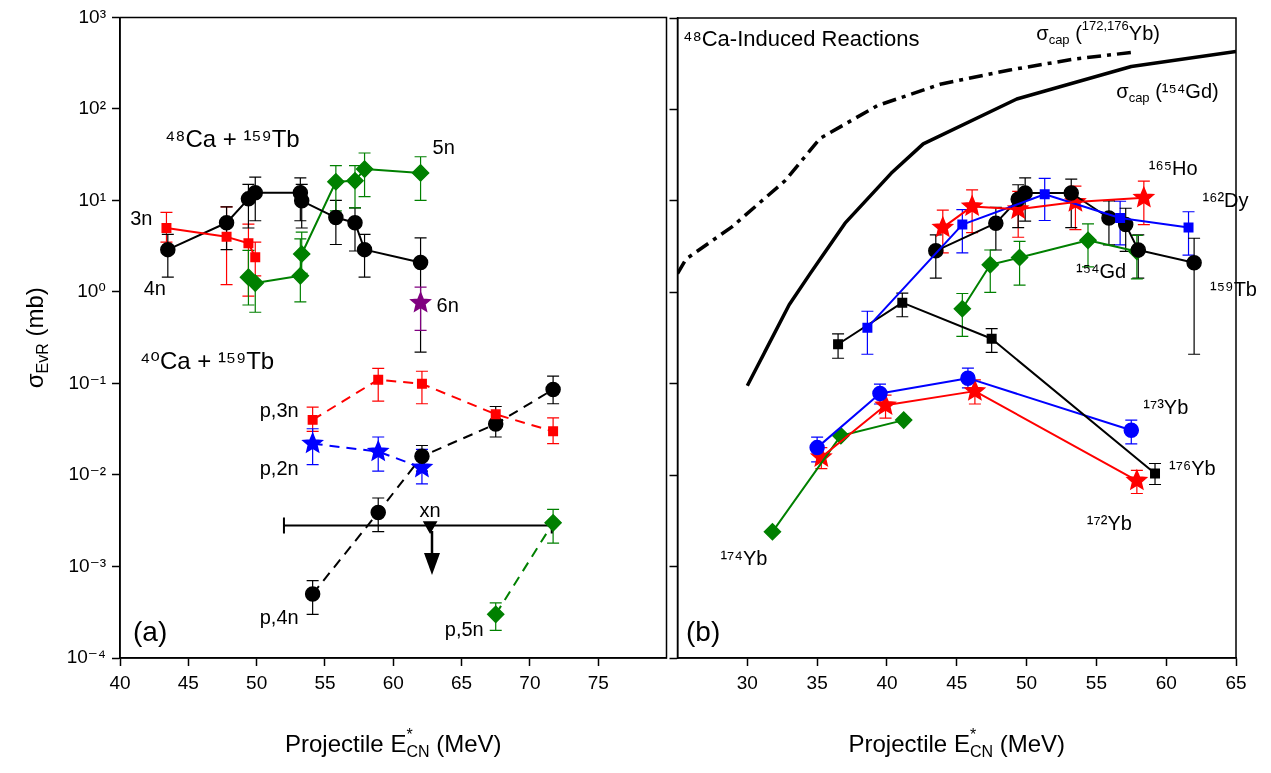 The width and height of the screenshot is (1271, 773). Describe the element at coordinates (87, 474) in the screenshot. I see `y-tick-label: 10⁻²` at that location.